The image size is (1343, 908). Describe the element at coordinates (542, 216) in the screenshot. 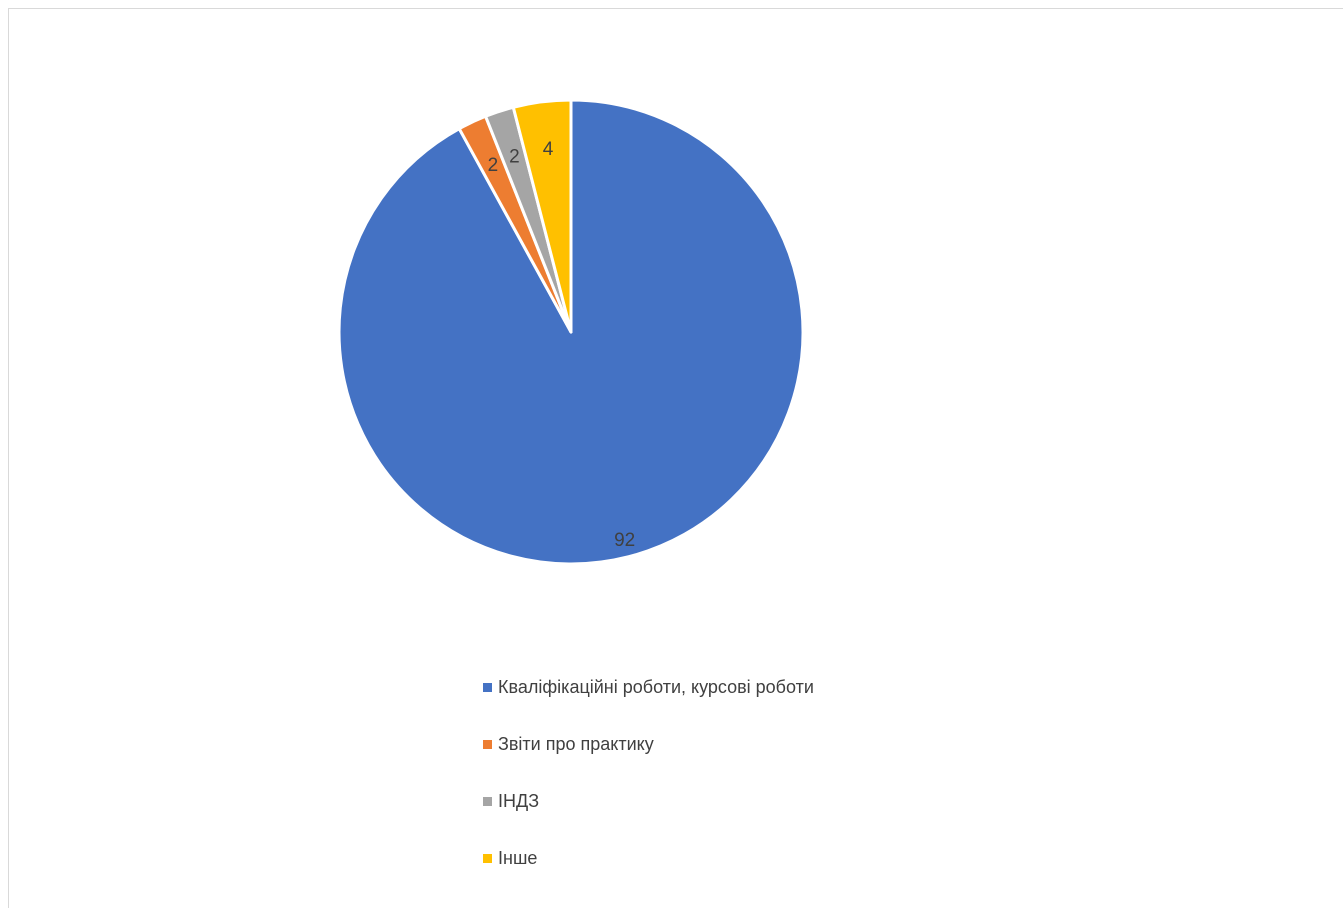

I see `pie-slice-other` at that location.